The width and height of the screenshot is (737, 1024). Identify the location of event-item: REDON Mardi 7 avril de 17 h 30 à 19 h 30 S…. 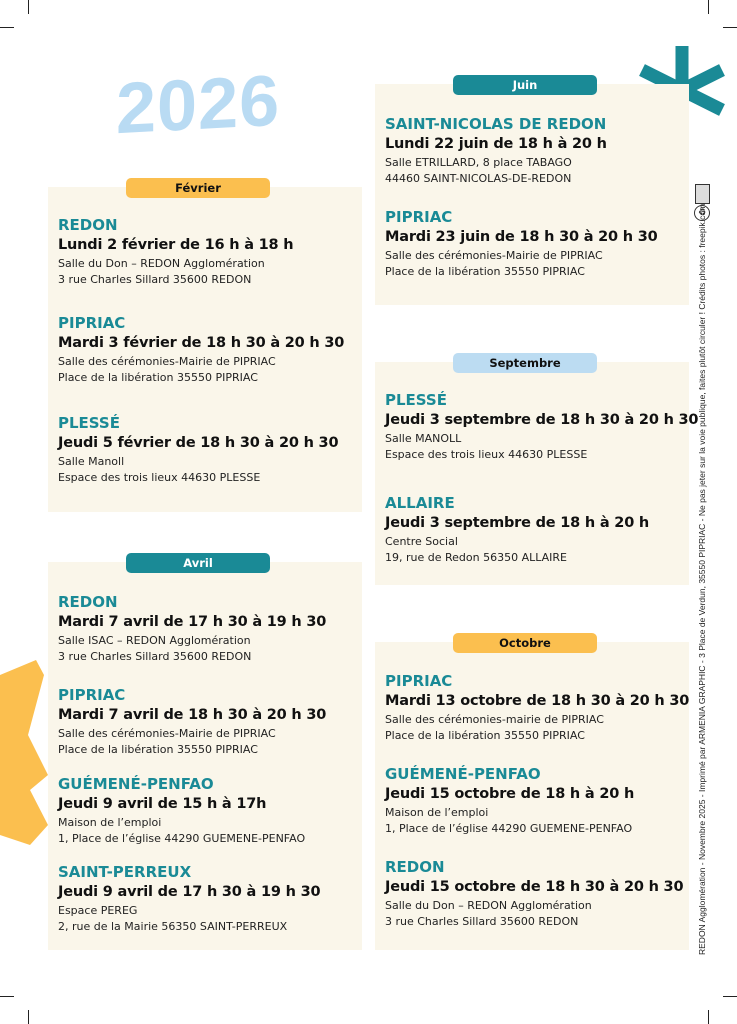
(192, 629).